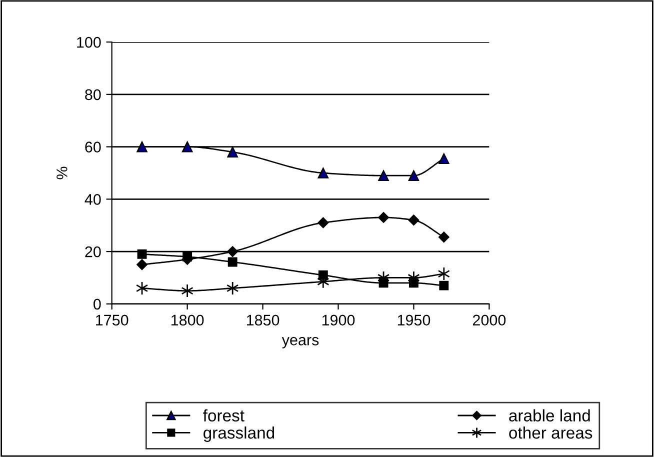 This screenshot has width=654, height=457. Describe the element at coordinates (97, 304) in the screenshot. I see `y-tick-label: 0` at that location.